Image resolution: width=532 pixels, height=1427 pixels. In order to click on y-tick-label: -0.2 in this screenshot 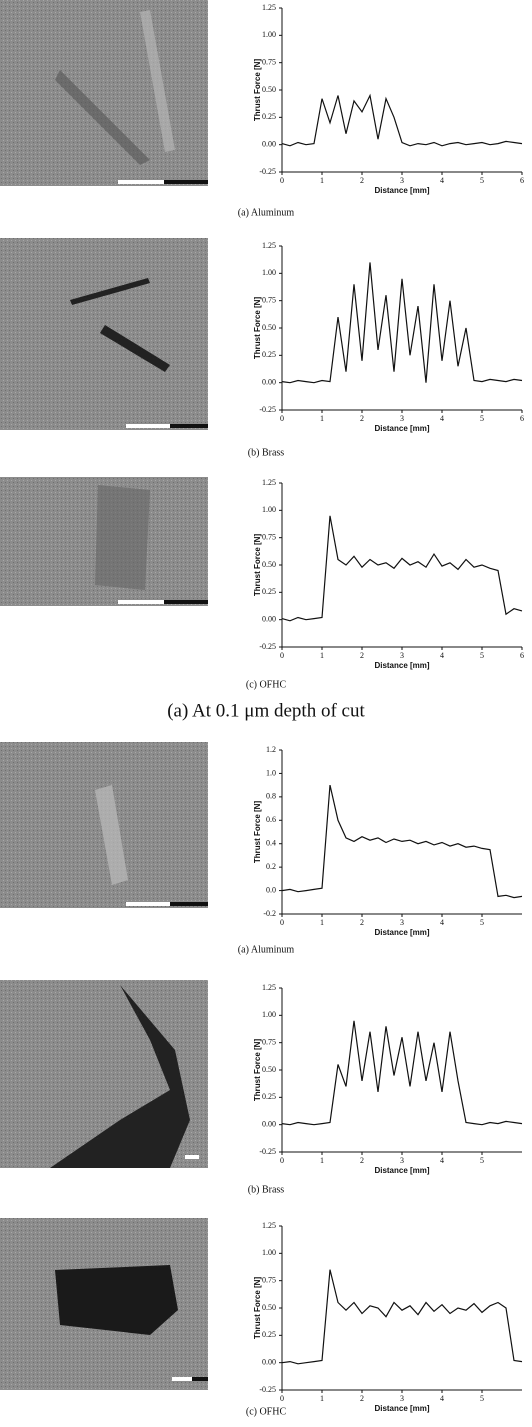, I will do `click(269, 913)`.